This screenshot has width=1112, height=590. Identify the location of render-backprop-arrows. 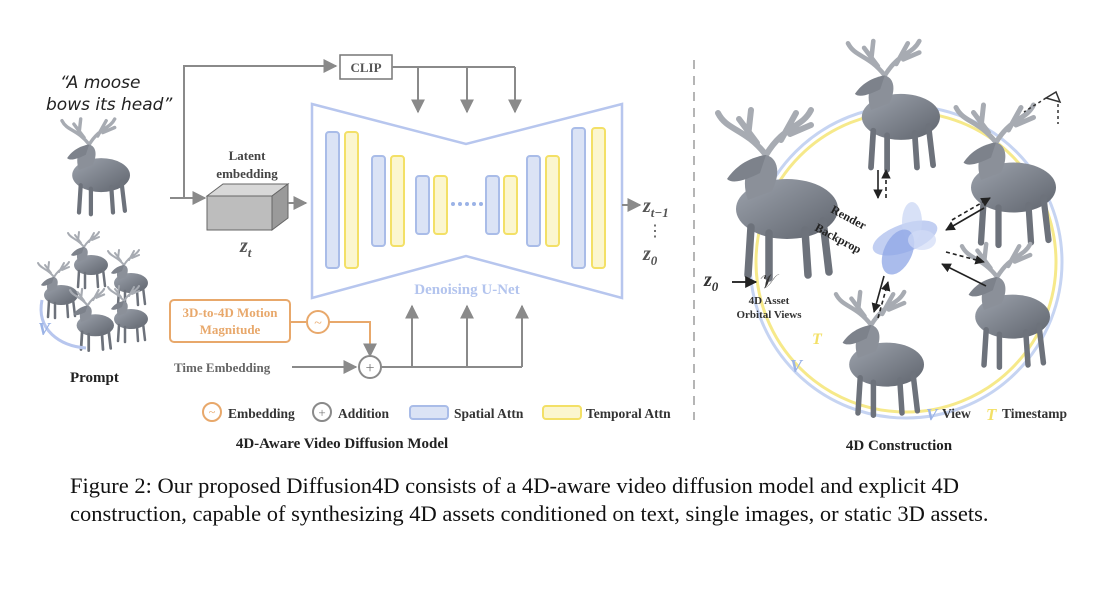
(931, 244).